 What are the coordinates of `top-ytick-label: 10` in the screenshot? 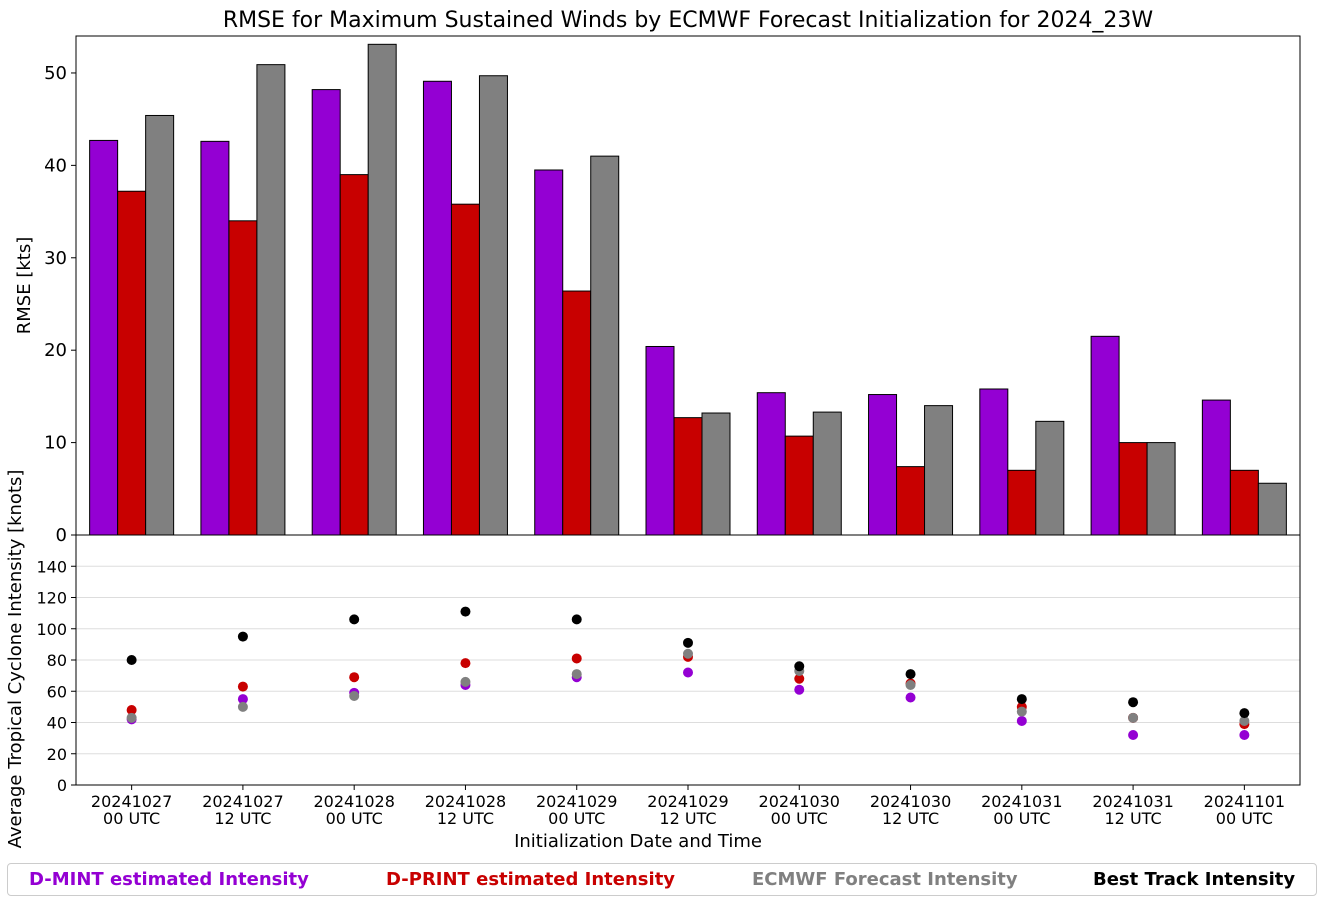 It's located at (55, 443).